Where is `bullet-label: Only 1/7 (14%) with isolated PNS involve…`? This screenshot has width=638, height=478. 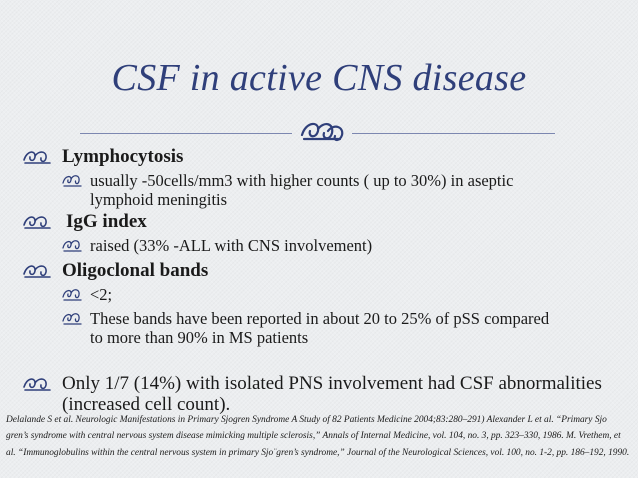
bullet-label: Only 1/7 (14%) with isolated PNS involve… is located at coordinates (332, 394).